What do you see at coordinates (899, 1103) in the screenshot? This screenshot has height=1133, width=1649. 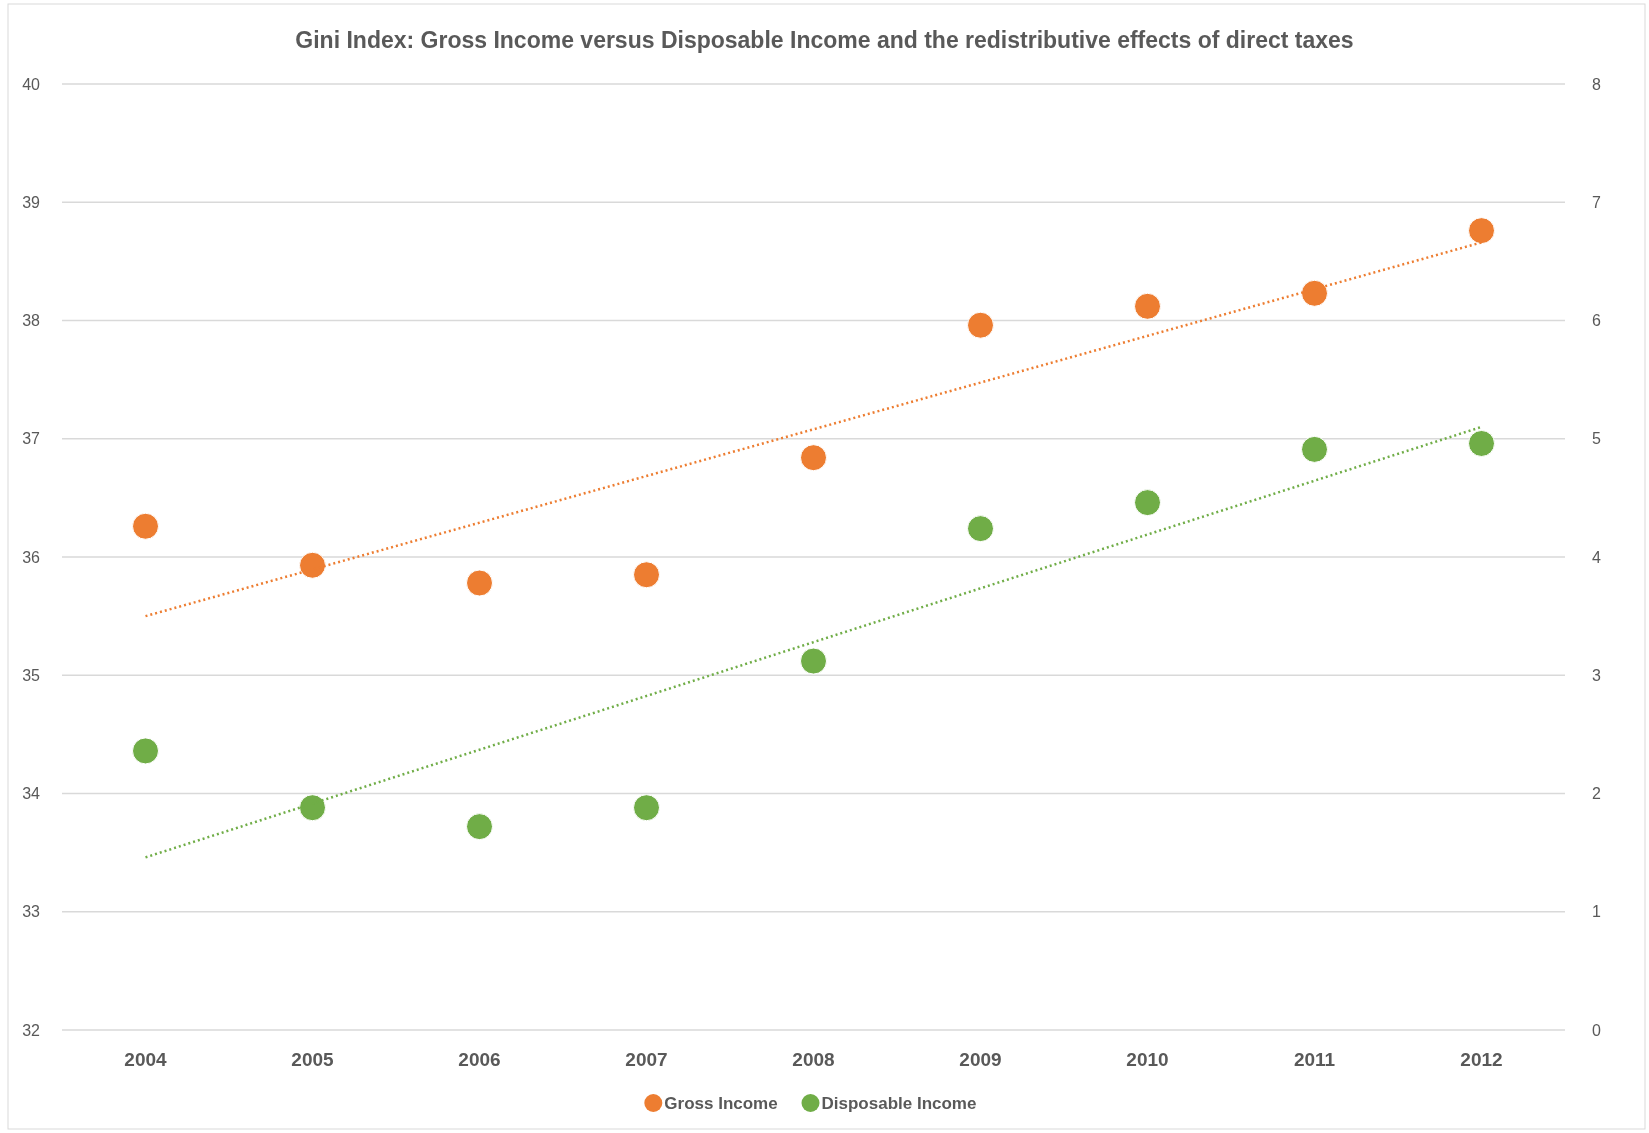 I see `legend-label: Disposable Income` at bounding box center [899, 1103].